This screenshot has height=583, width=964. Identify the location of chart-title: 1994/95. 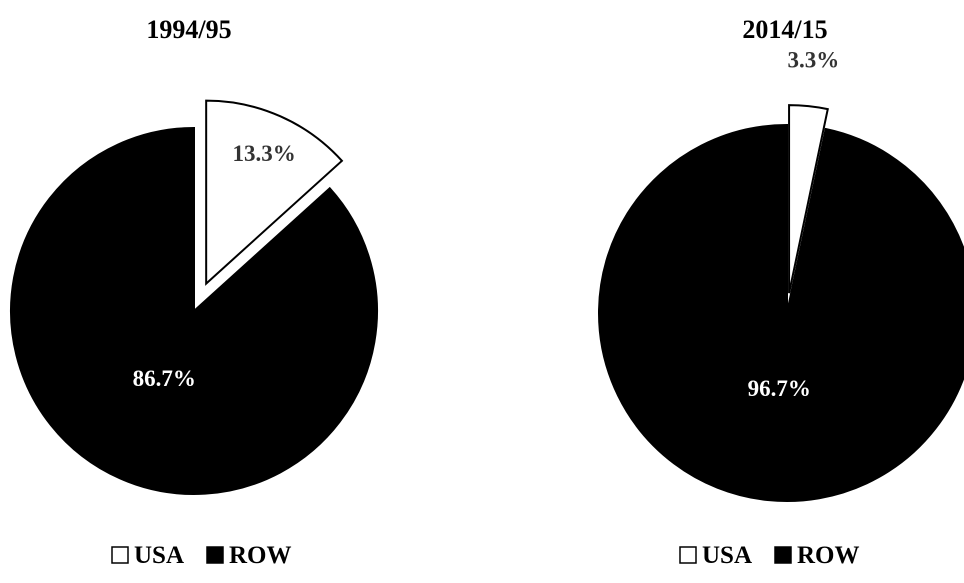
(188, 29).